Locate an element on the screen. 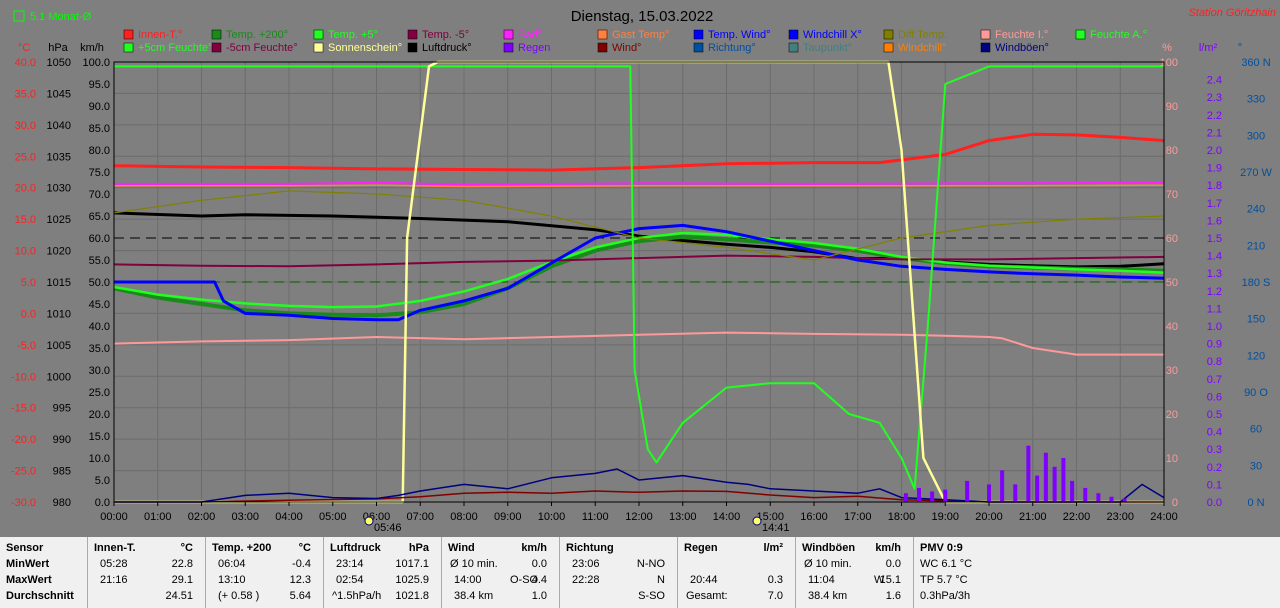 The width and height of the screenshot is (1280, 608). temp200-min-time: 06:04 is located at coordinates (232, 564).